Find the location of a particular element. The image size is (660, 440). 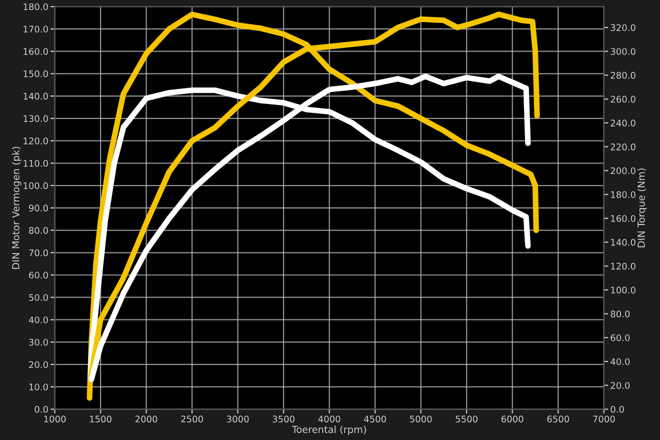

y2-tick-label: 20.0 is located at coordinates (620, 385).